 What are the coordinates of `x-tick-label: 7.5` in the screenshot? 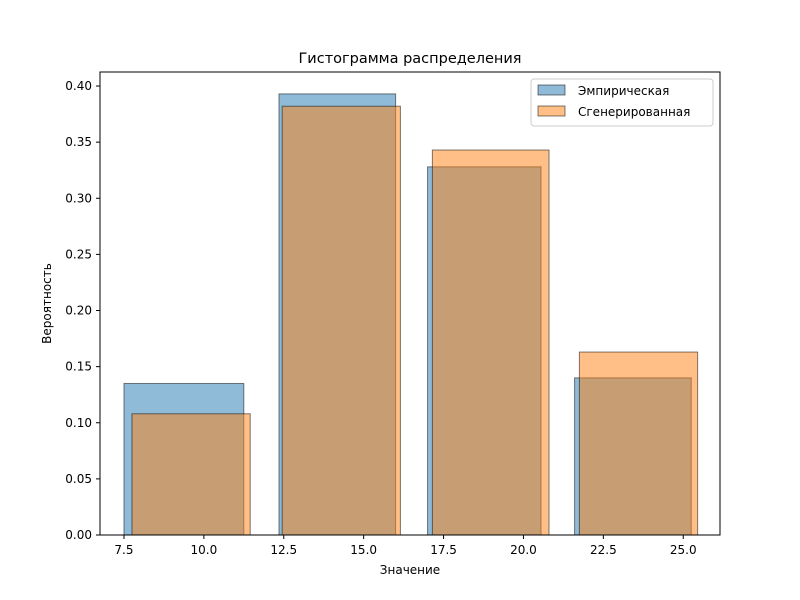 It's located at (123, 550).